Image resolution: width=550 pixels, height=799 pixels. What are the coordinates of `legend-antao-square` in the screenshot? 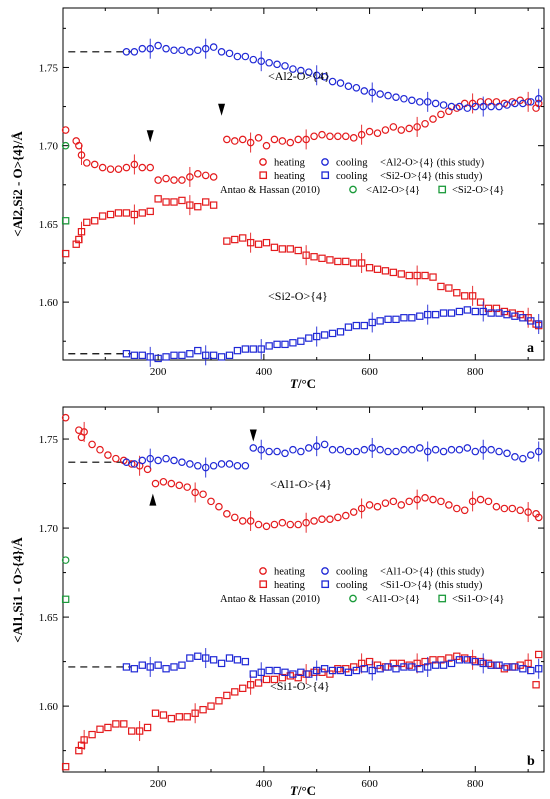 It's located at (442, 189).